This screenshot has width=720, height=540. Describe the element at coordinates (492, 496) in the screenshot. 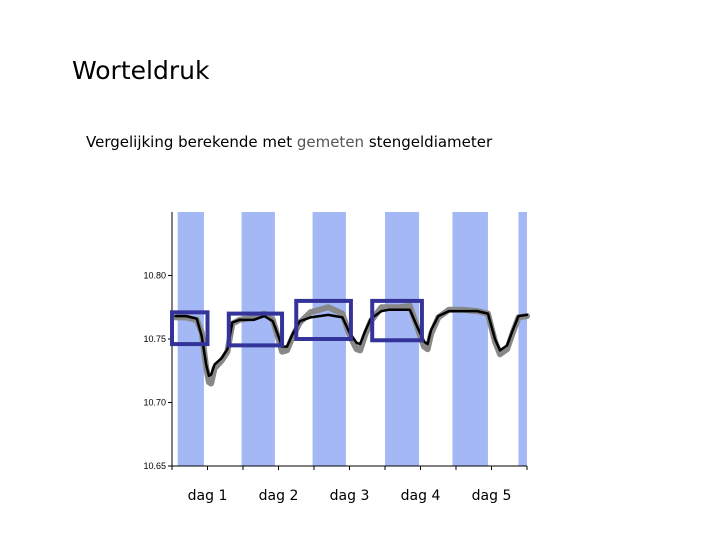

I see `x-category-label: dag 5` at that location.